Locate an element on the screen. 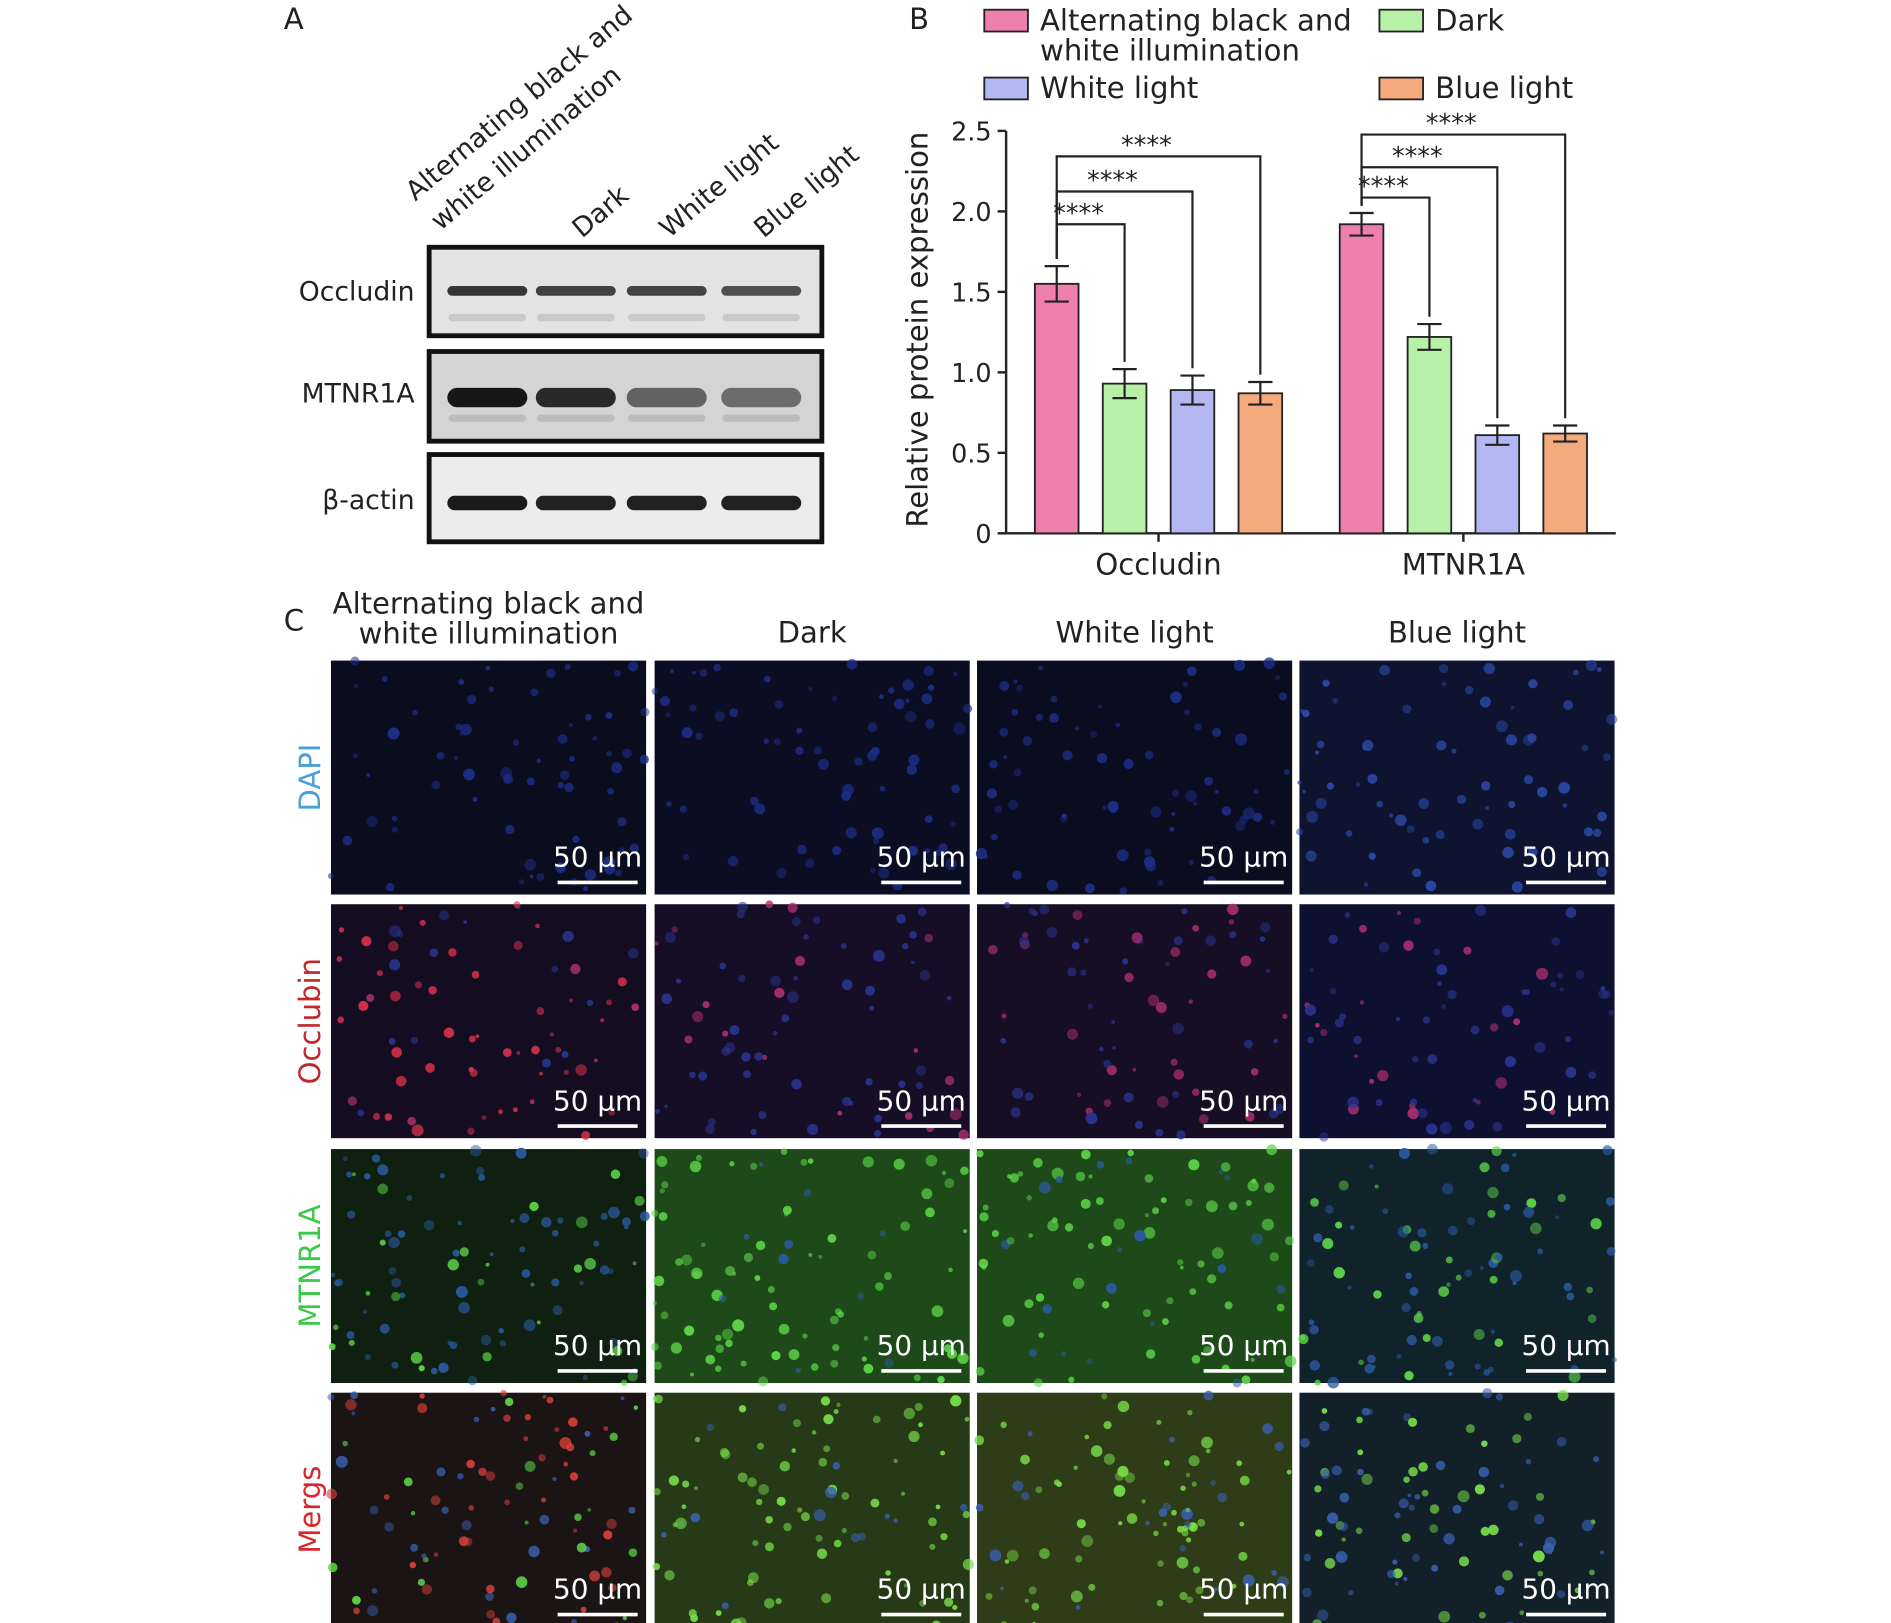 The image size is (1891, 1623). legend-swatch is located at coordinates (1006, 20).